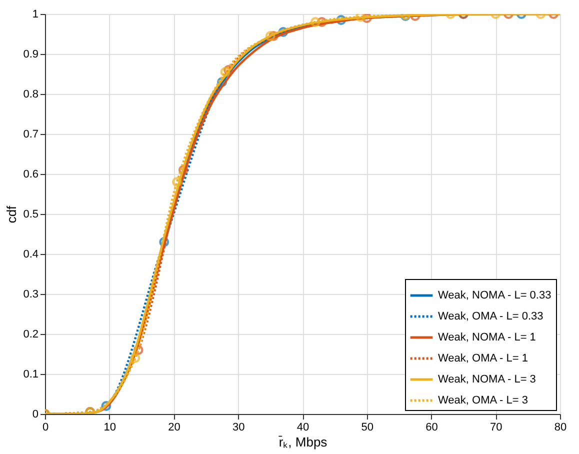 Image resolution: width=579 pixels, height=454 pixels. I want to click on x-tick-label: 10, so click(110, 428).